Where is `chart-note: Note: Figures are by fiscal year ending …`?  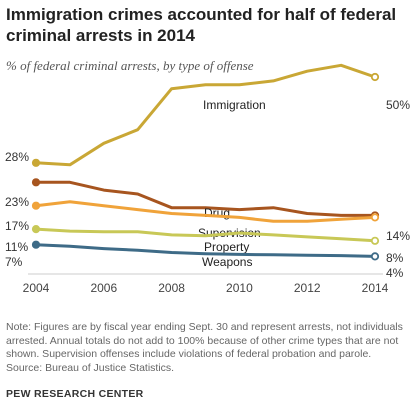
chart-note: Note: Figures are by fiscal year ending … is located at coordinates (210, 348).